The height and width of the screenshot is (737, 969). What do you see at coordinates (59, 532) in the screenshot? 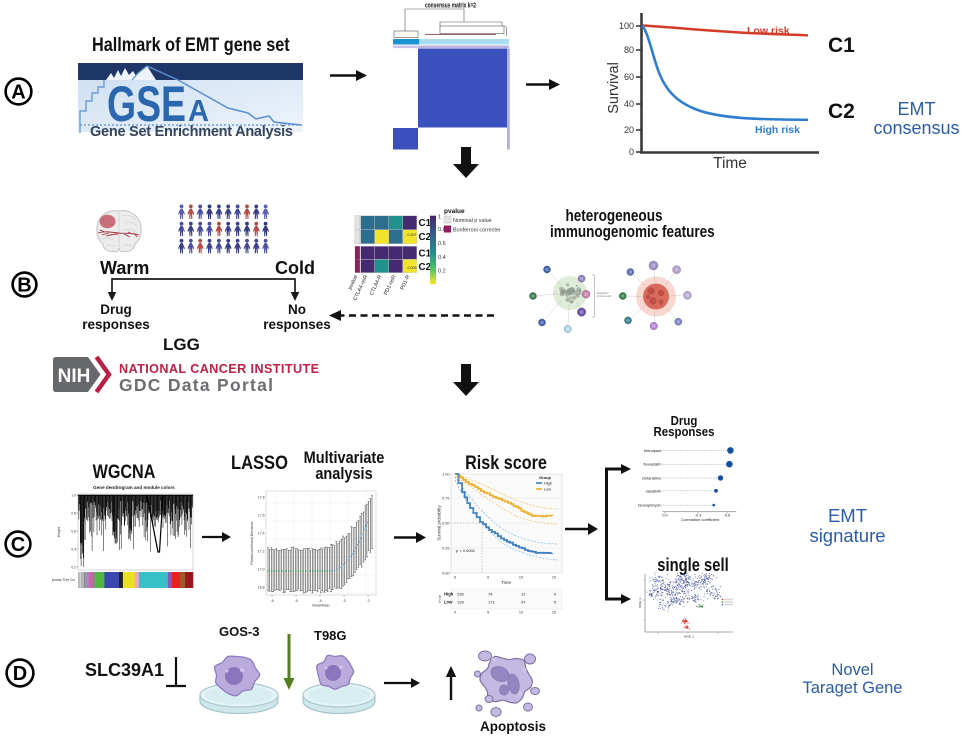
I see `svg-text: Height` at bounding box center [59, 532].